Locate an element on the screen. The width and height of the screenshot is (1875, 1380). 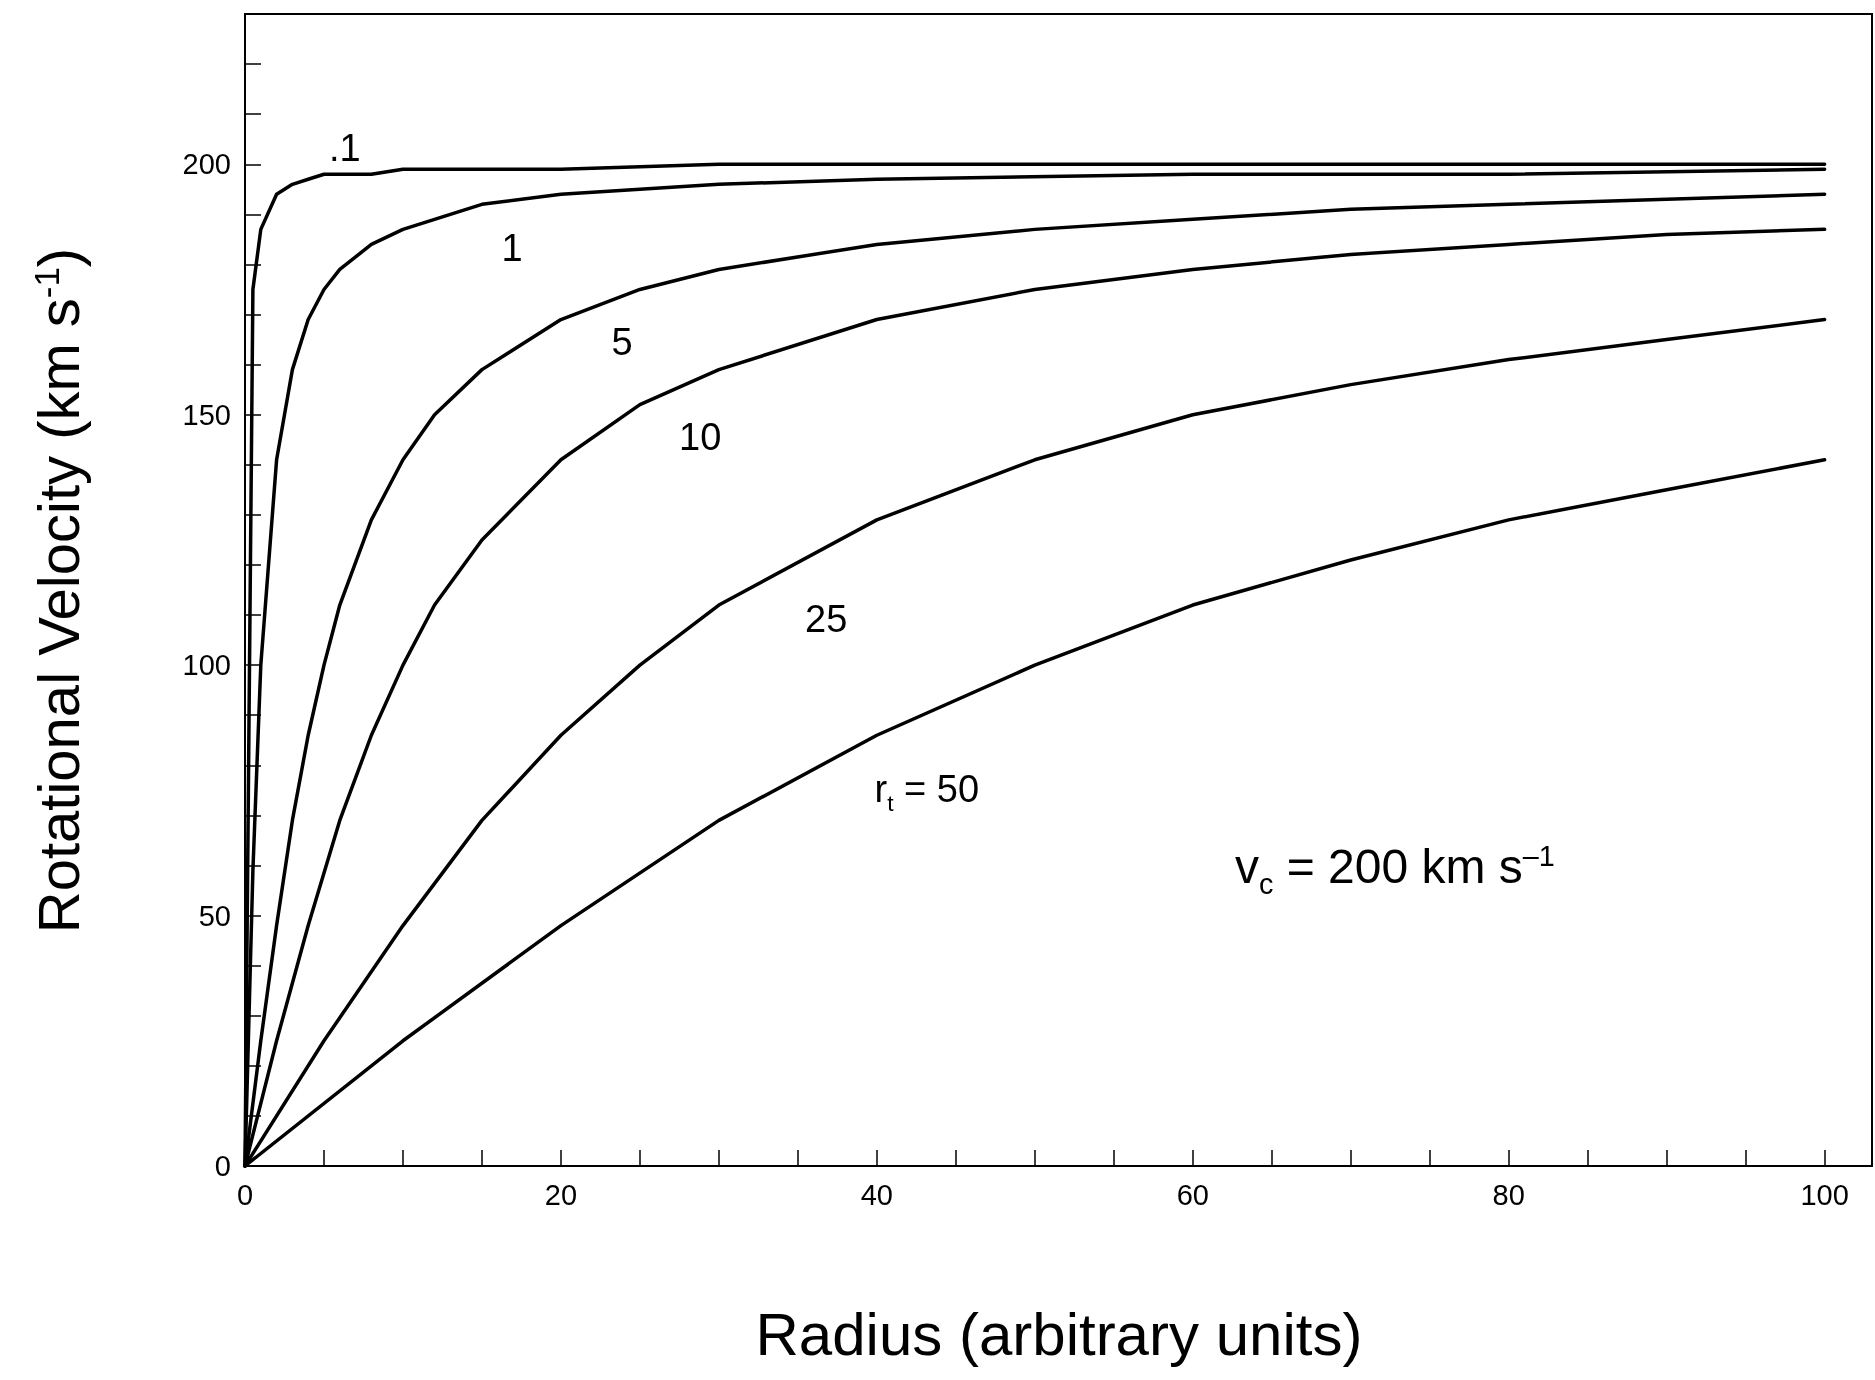
x-tick-label: 80 is located at coordinates (1508, 1194).